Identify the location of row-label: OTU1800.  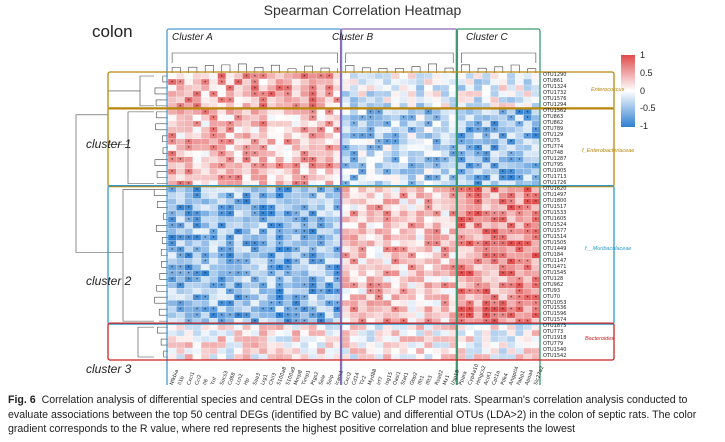
(555, 200).